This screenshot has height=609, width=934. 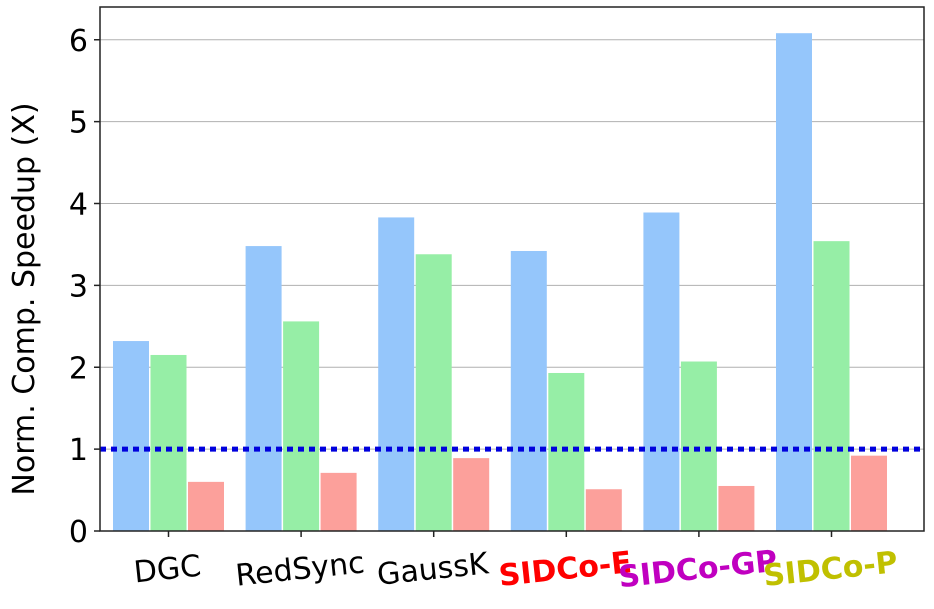 I want to click on x-category-label: SIDCo-GP, so click(x=698, y=569).